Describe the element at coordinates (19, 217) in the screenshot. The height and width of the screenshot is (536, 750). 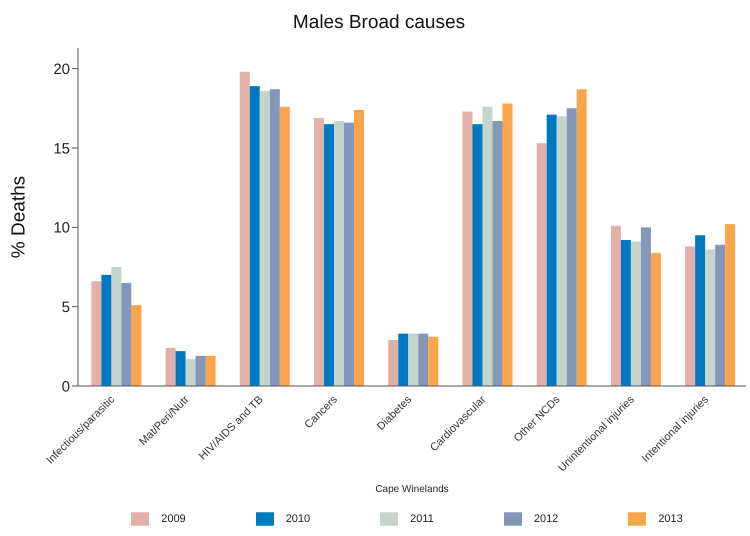
I see `y-axis-title: % Deaths` at that location.